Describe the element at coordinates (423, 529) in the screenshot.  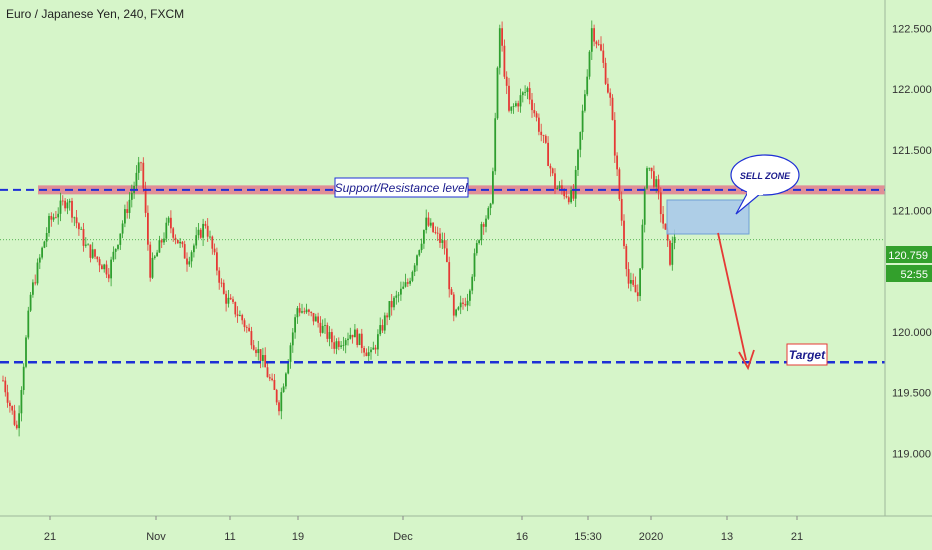
I see `time-scale: 21 Nov 11 19 Dec 16 15:30 2020 13 21` at that location.